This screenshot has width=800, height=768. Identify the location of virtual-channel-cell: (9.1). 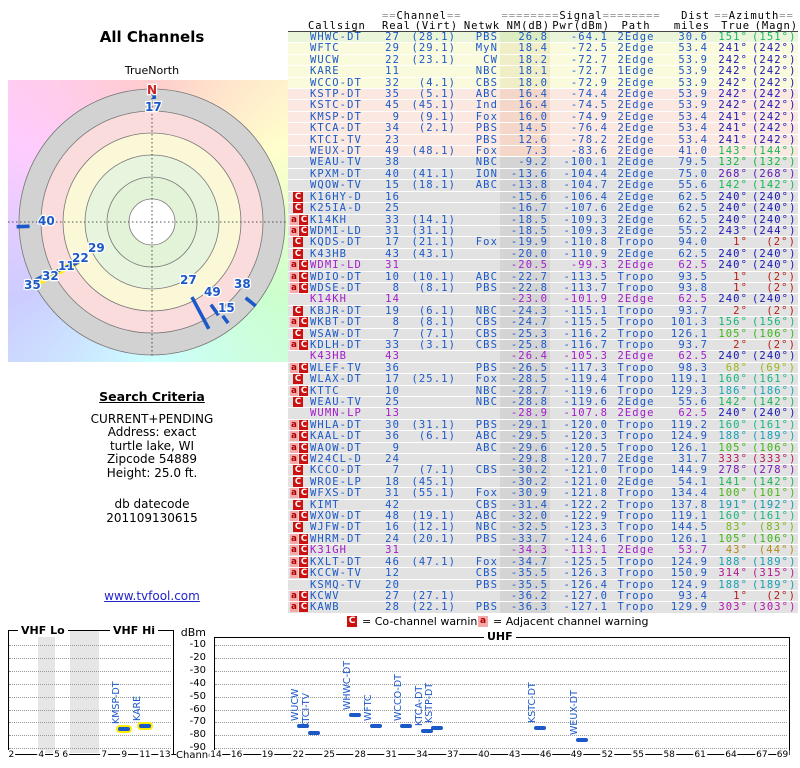
(430, 117).